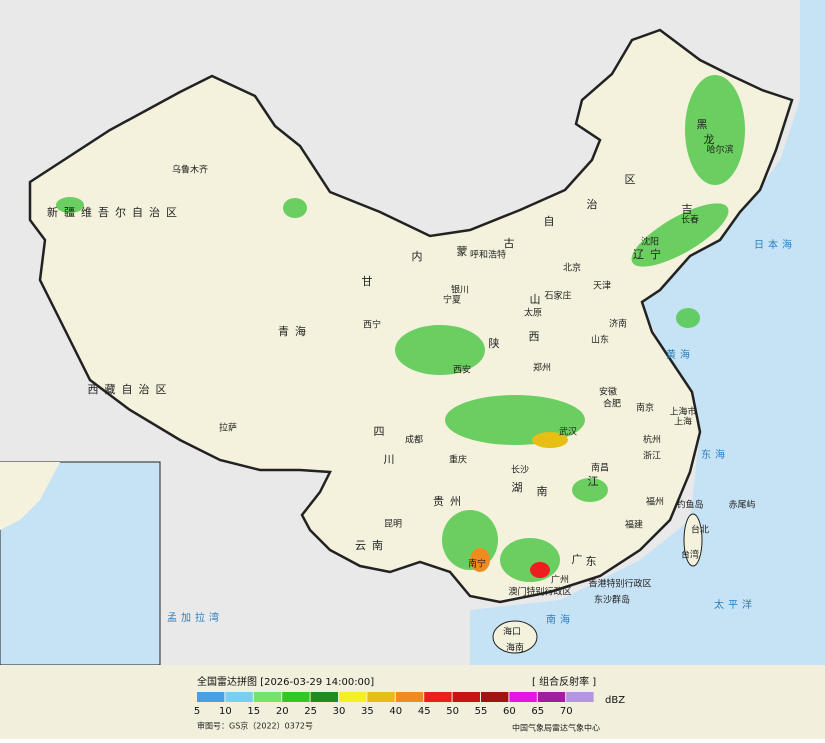 This screenshot has height=743, width=825. I want to click on place-label: 上海, so click(683, 422).